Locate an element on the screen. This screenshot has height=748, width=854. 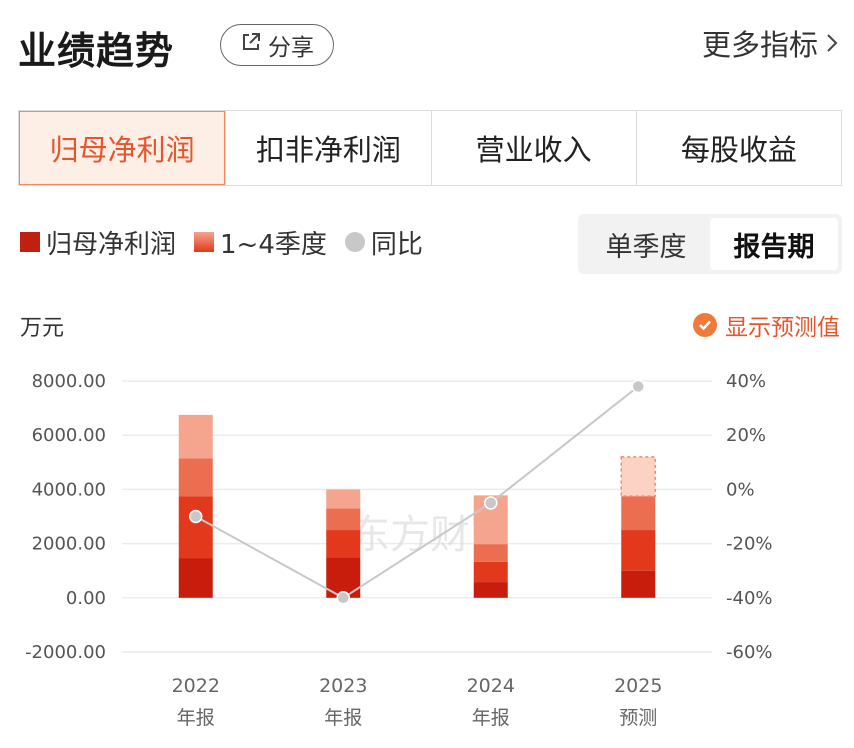
legend-label-quarters: 1~4季度 is located at coordinates (273, 244).